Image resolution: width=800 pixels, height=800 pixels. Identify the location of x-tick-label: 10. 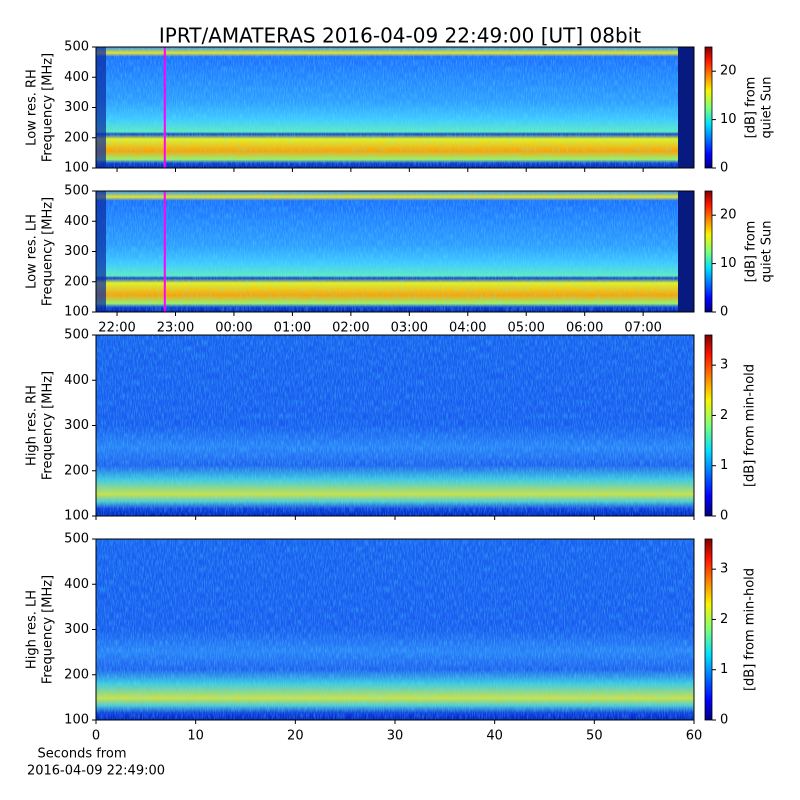
(195, 736).